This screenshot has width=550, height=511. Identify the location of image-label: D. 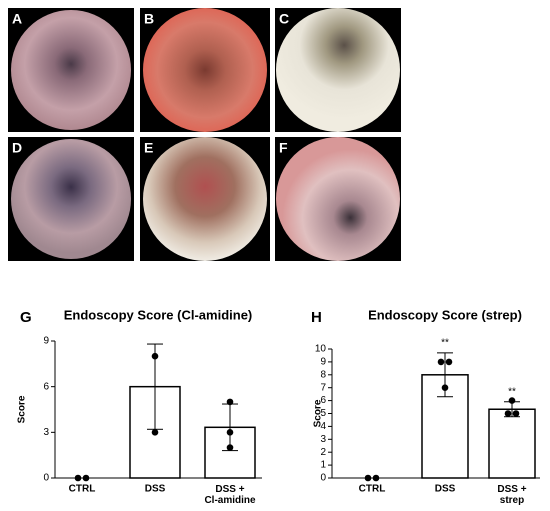
(17, 148).